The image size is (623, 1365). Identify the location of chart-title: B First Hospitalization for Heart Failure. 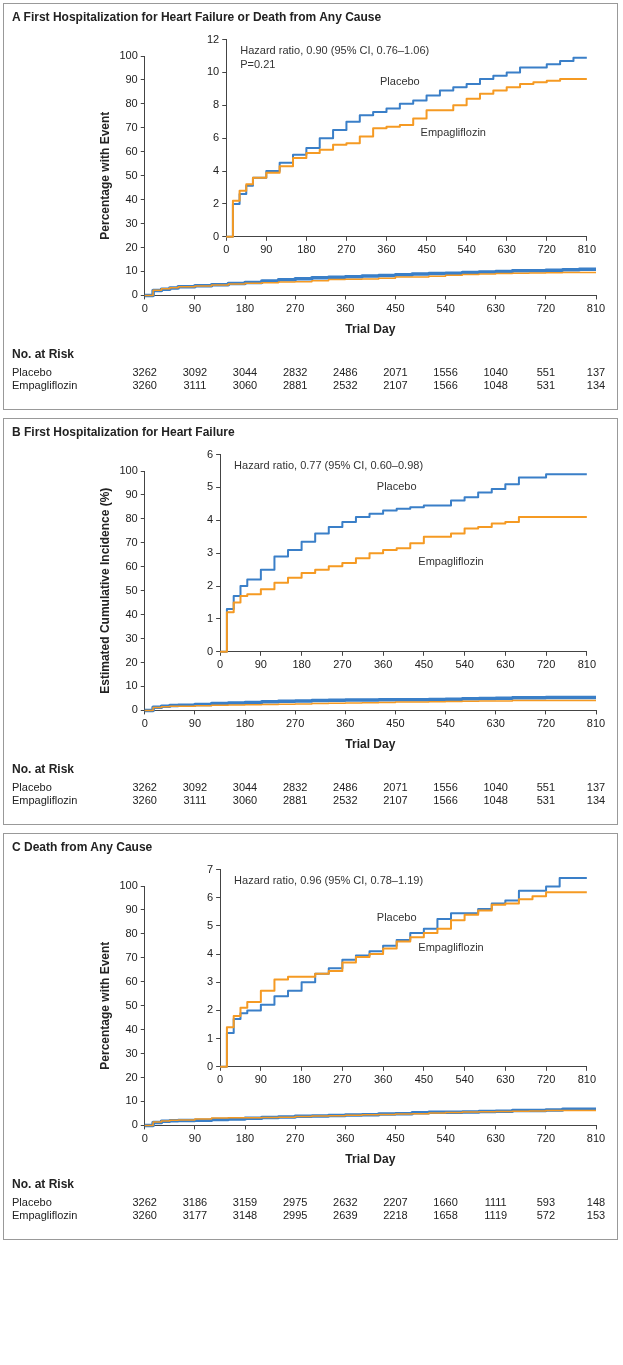
(123, 432).